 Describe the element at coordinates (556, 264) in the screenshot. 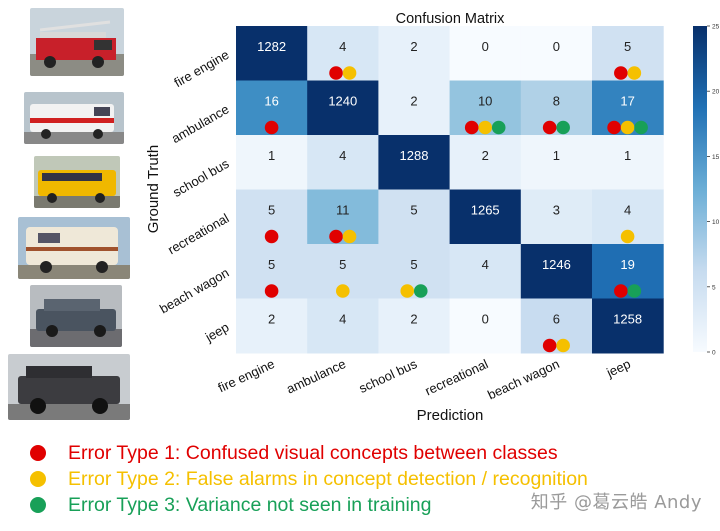

I see `cell-value-label: 1246` at that location.